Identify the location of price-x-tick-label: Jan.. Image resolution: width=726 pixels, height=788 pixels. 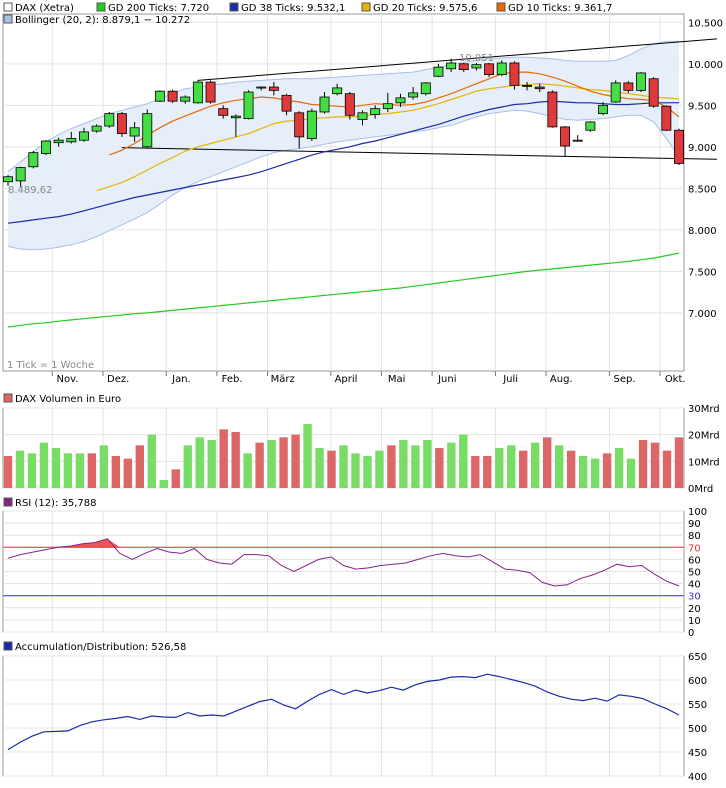
(181, 379).